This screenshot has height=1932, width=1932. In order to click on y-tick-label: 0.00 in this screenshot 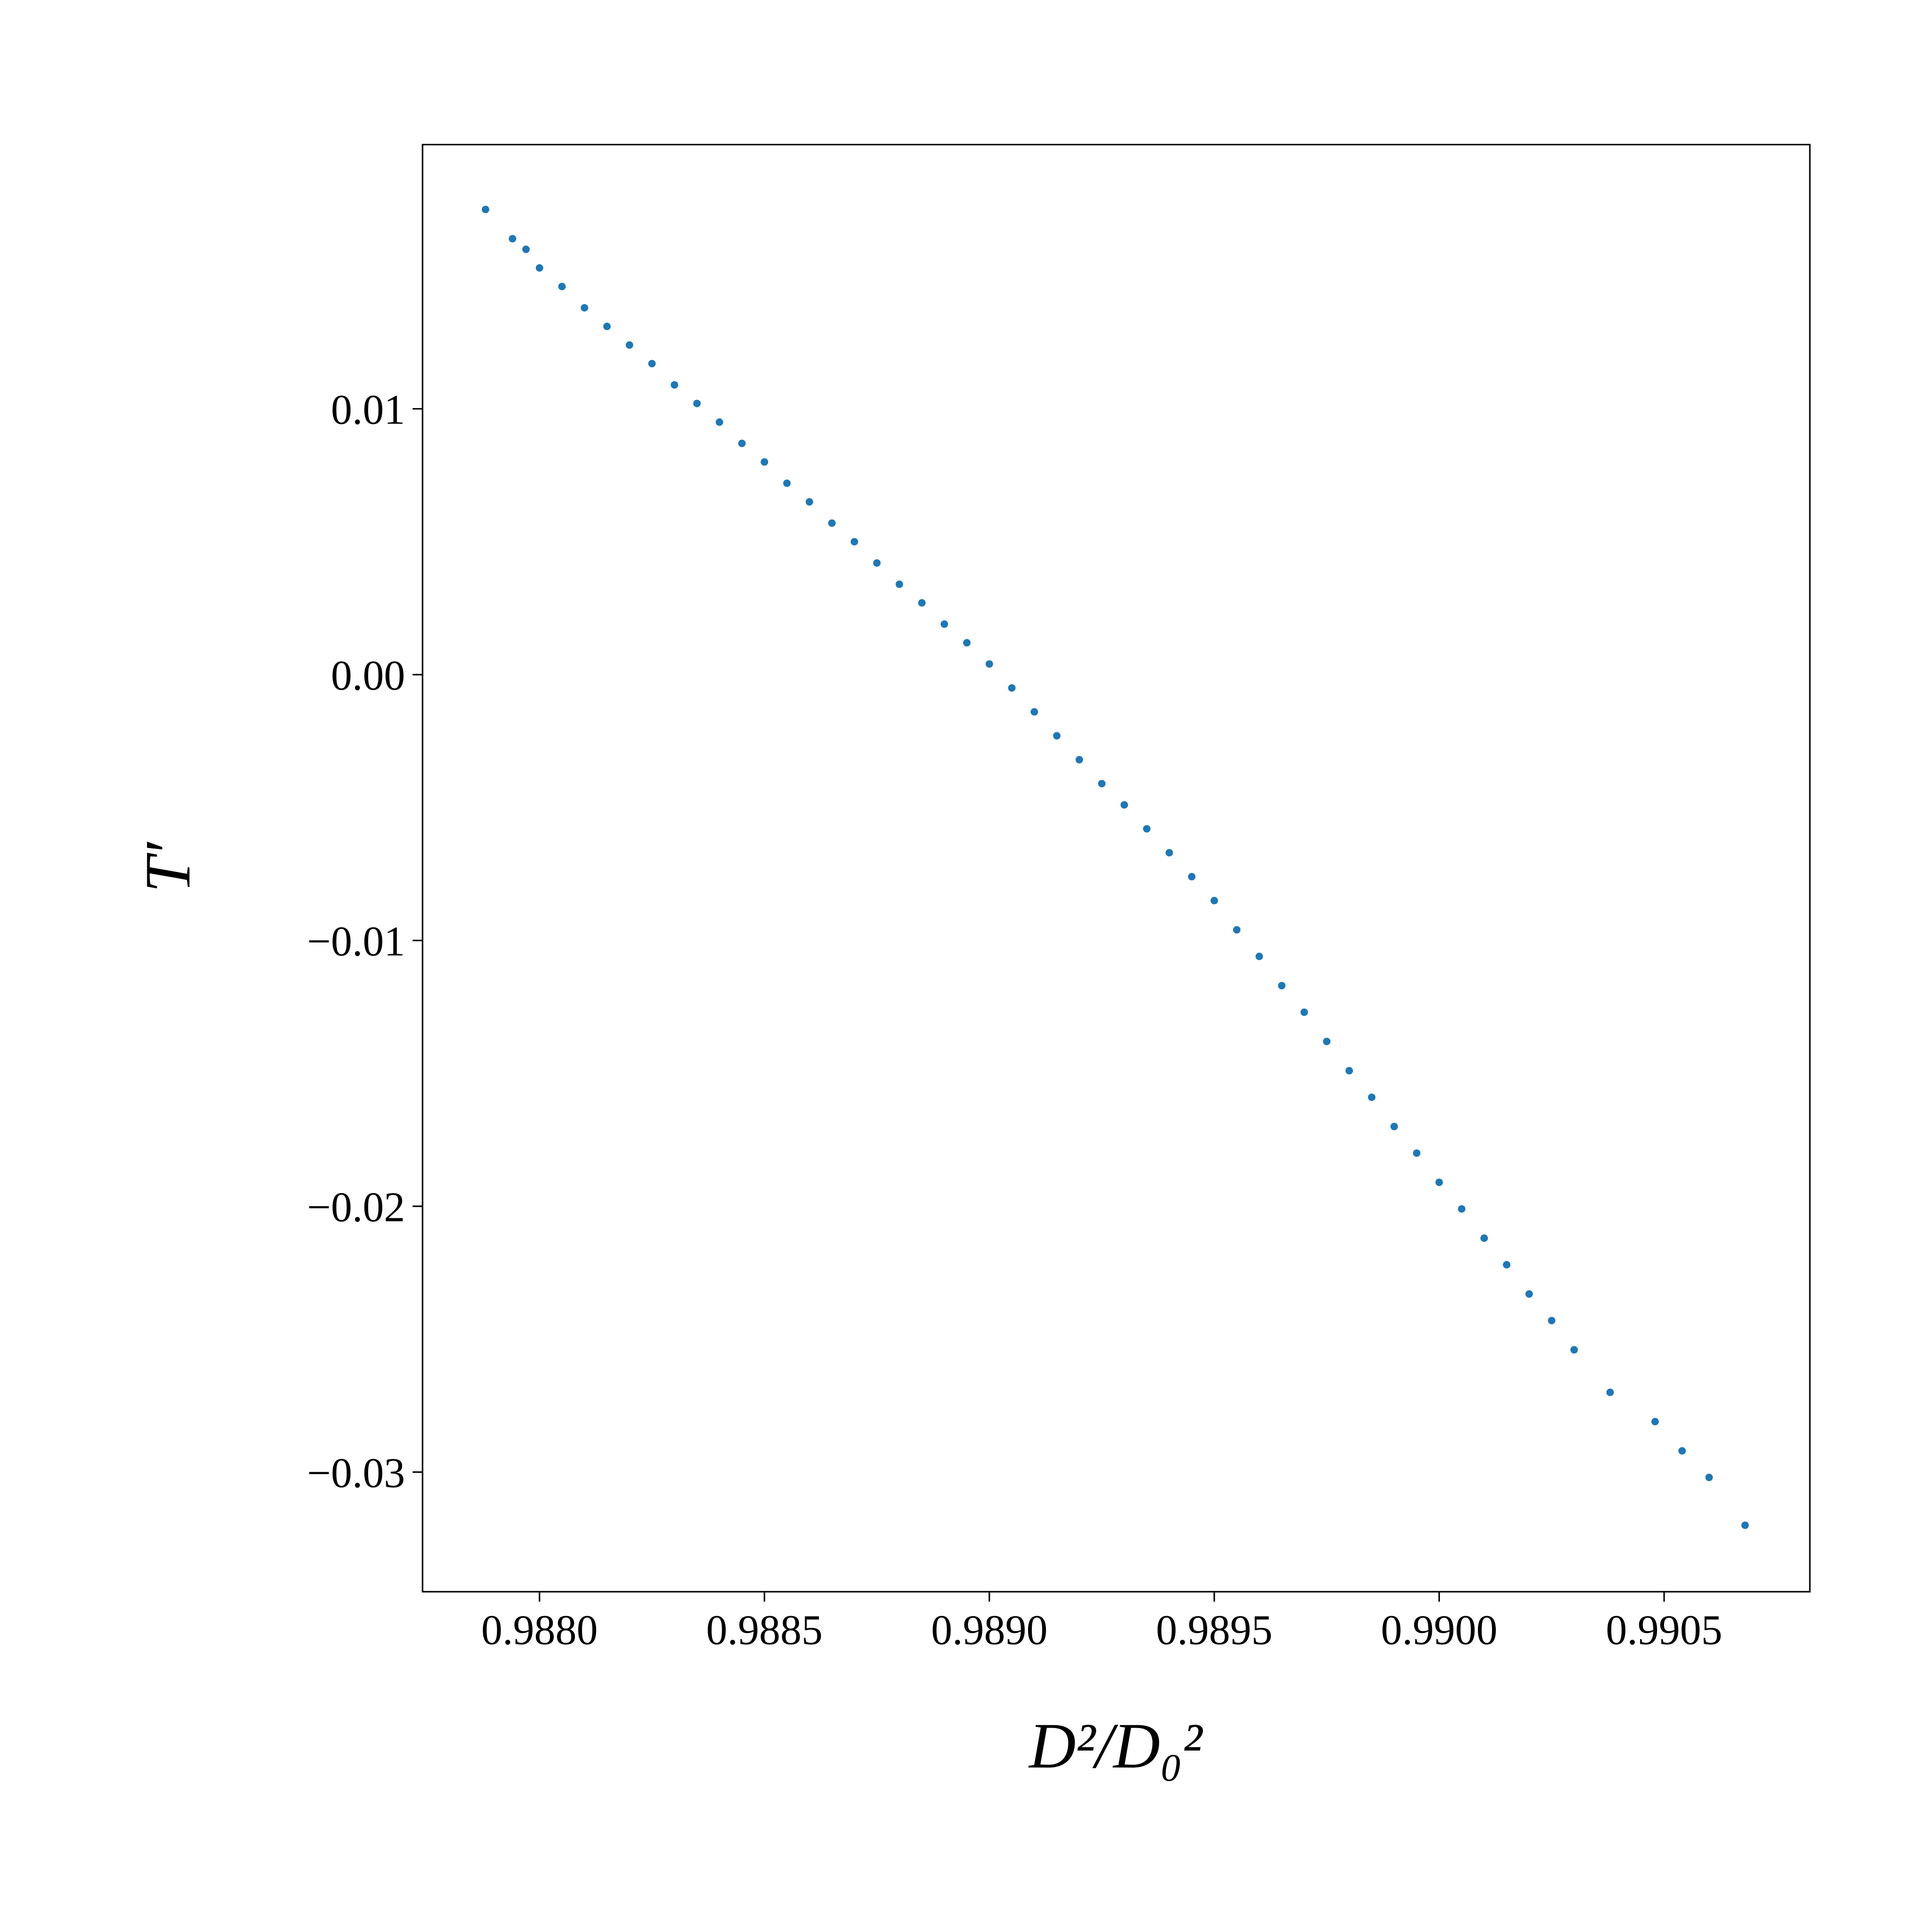, I will do `click(368, 676)`.